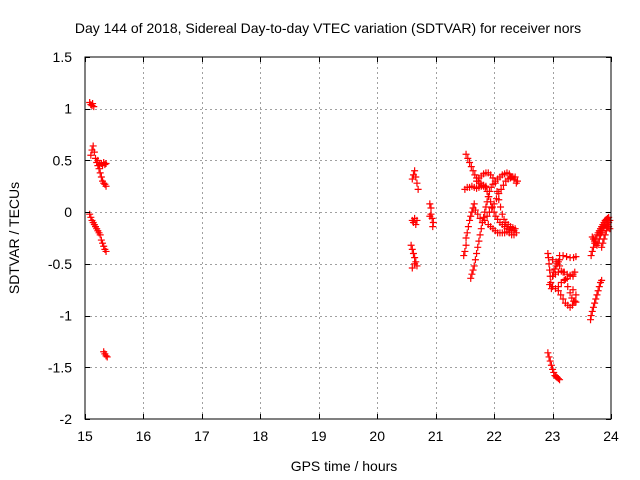 Image resolution: width=640 pixels, height=480 pixels. I want to click on x-tick-label: 19, so click(319, 436).